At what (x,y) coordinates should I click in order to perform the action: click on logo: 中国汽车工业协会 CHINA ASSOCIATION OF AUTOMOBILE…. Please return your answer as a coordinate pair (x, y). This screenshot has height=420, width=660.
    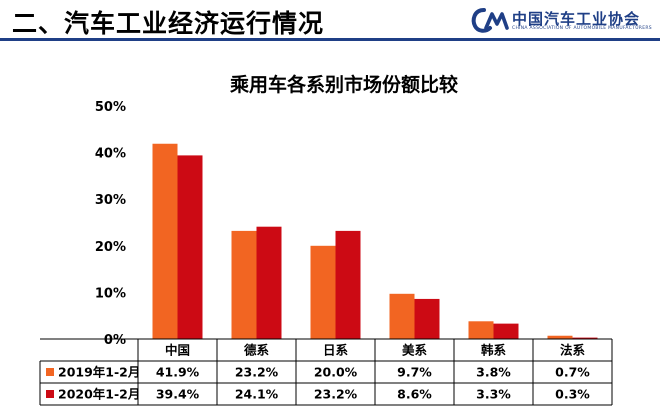
    Looking at the image, I should click on (564, 21).